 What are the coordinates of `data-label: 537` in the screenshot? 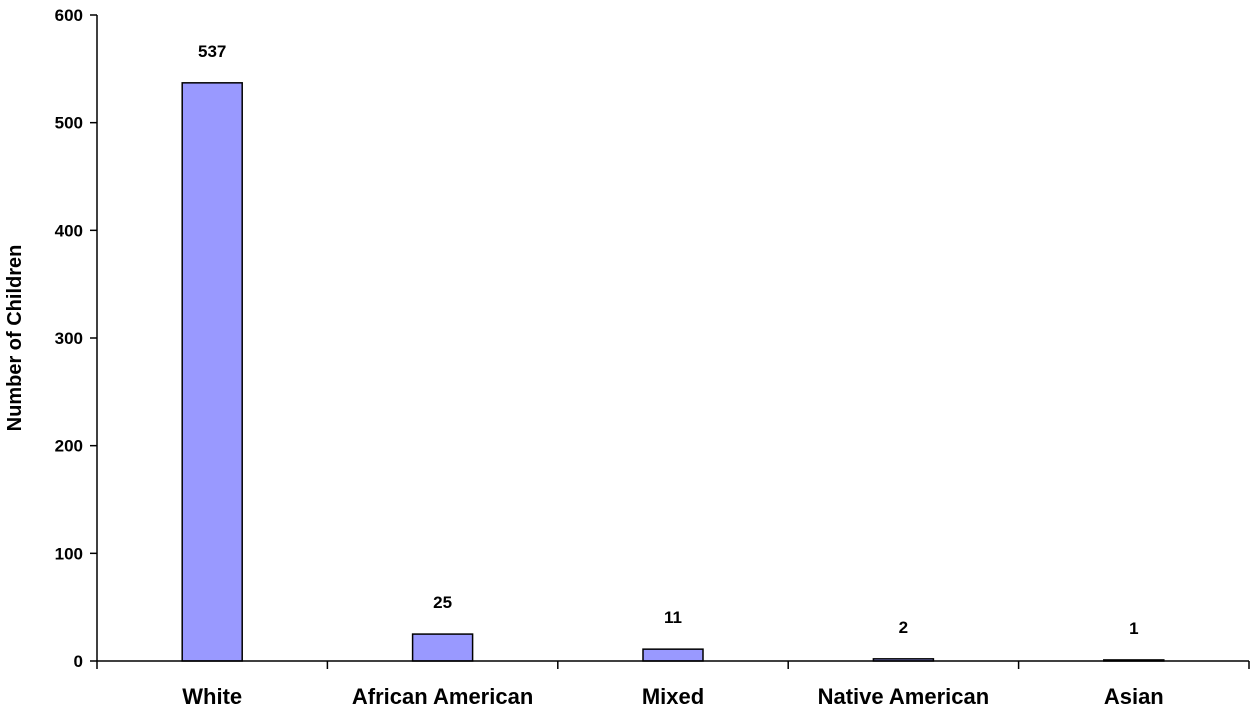 It's located at (212, 51).